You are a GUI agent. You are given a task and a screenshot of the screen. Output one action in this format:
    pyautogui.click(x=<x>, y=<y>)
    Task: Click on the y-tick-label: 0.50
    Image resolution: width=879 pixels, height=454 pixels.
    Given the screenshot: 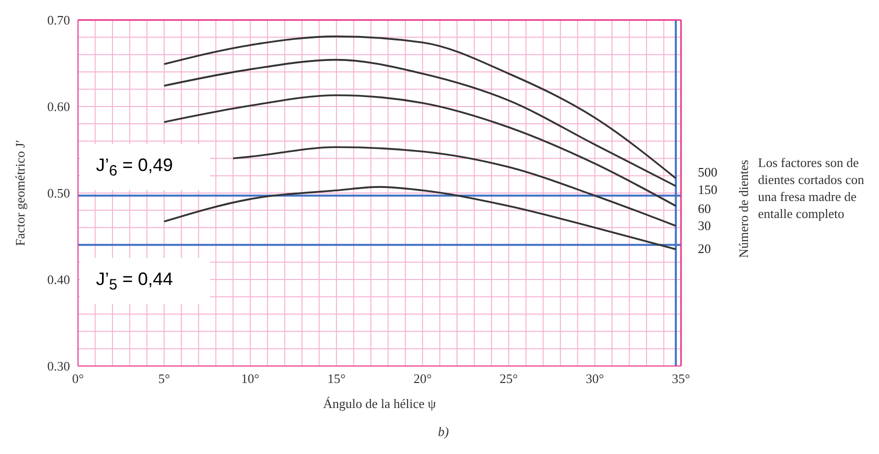 What is the action you would take?
    pyautogui.click(x=58, y=193)
    